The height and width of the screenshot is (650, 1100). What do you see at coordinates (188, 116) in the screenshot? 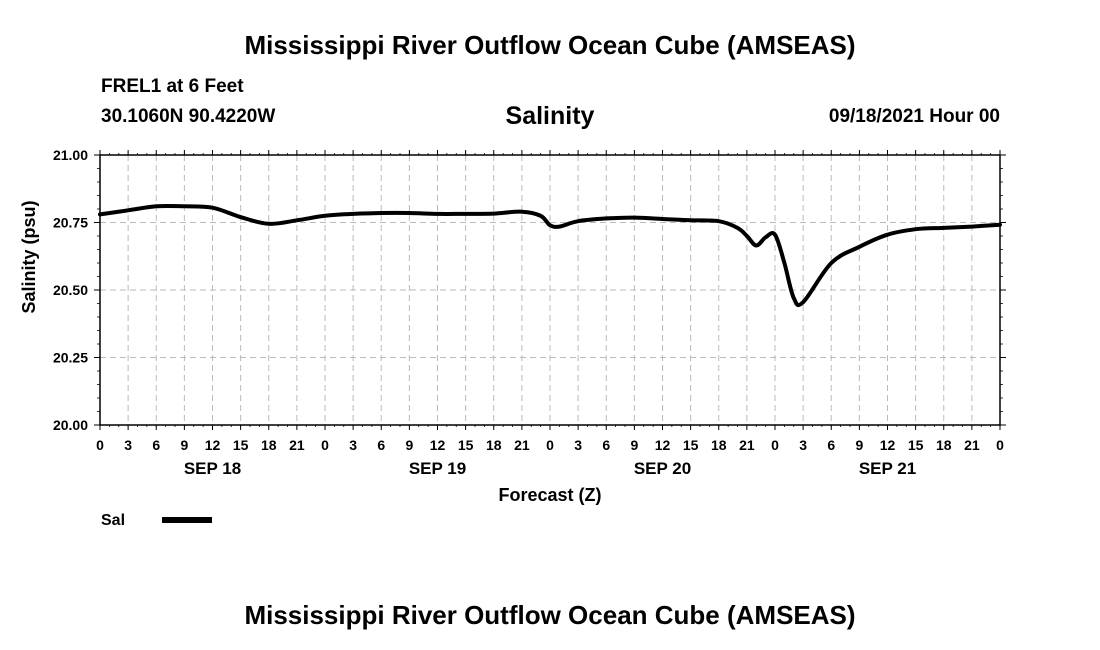
I see `station-coordinates: 30.1060N 90.4220W` at bounding box center [188, 116].